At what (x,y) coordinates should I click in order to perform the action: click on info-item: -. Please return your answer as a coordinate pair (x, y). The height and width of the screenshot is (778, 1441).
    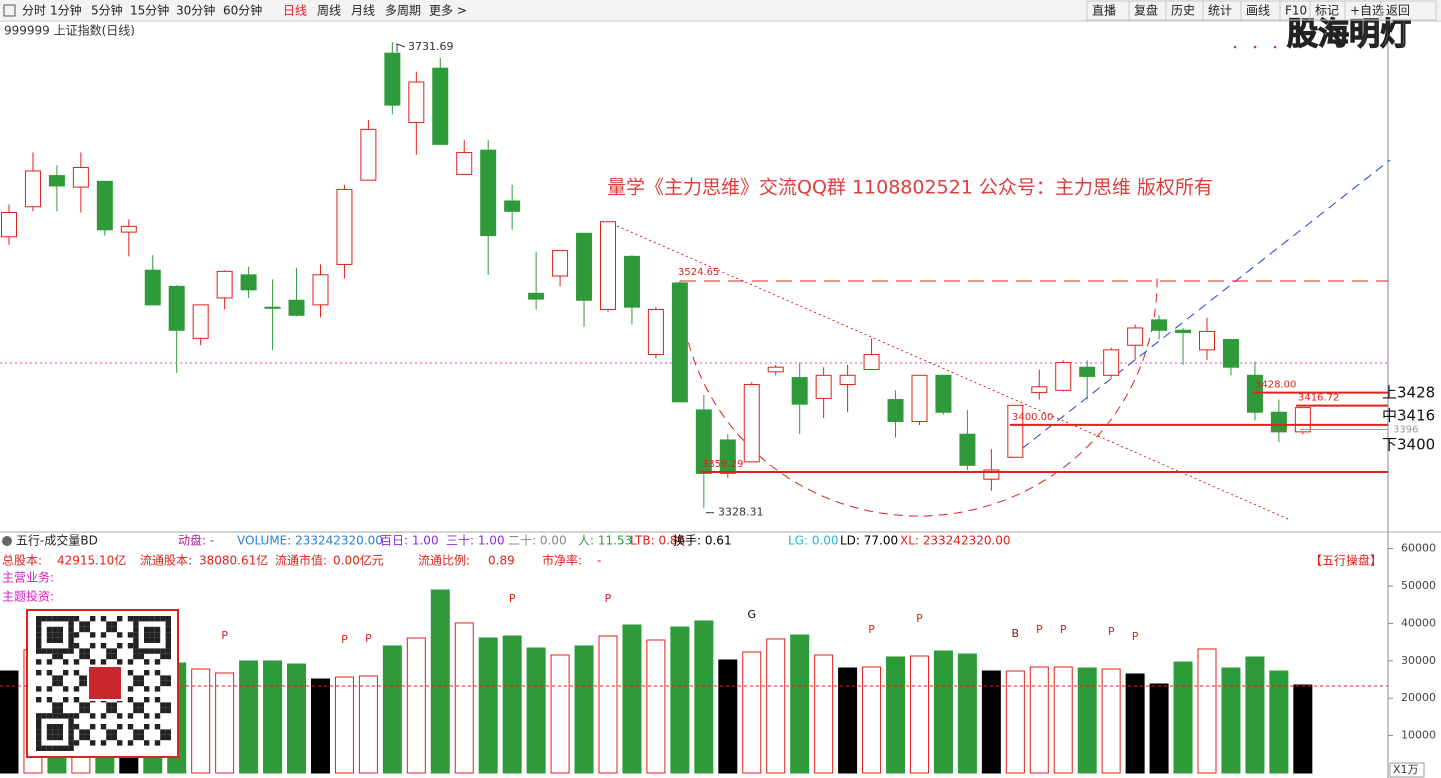
    Looking at the image, I should click on (599, 561).